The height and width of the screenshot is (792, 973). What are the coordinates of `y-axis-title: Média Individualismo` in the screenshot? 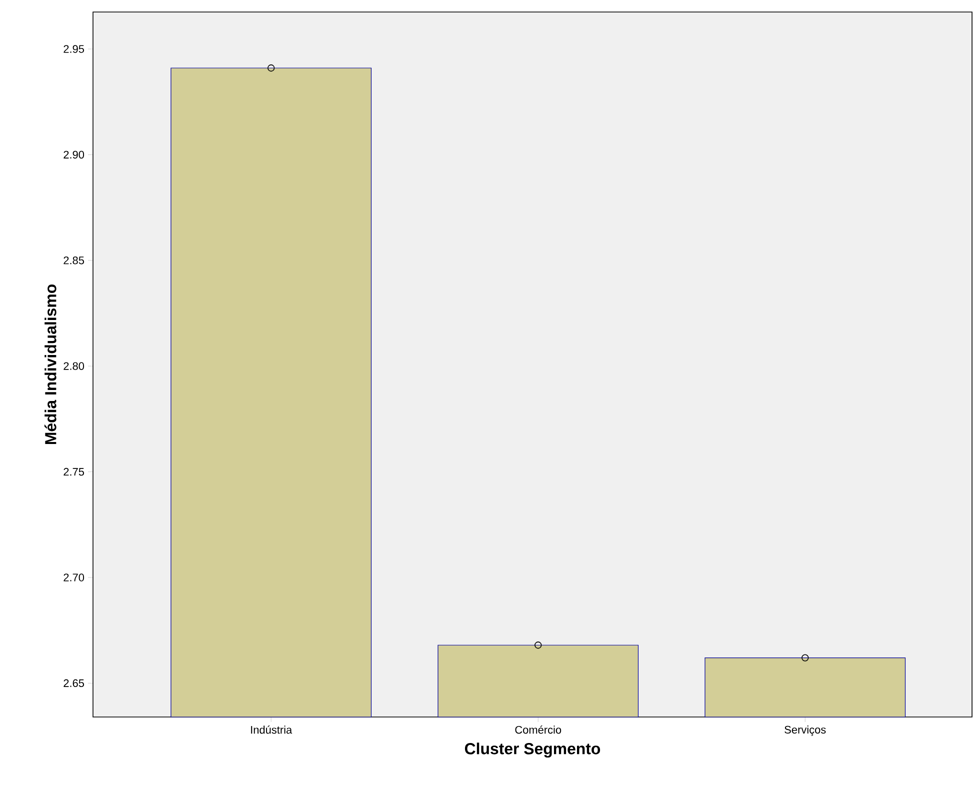 It's located at (50, 364).